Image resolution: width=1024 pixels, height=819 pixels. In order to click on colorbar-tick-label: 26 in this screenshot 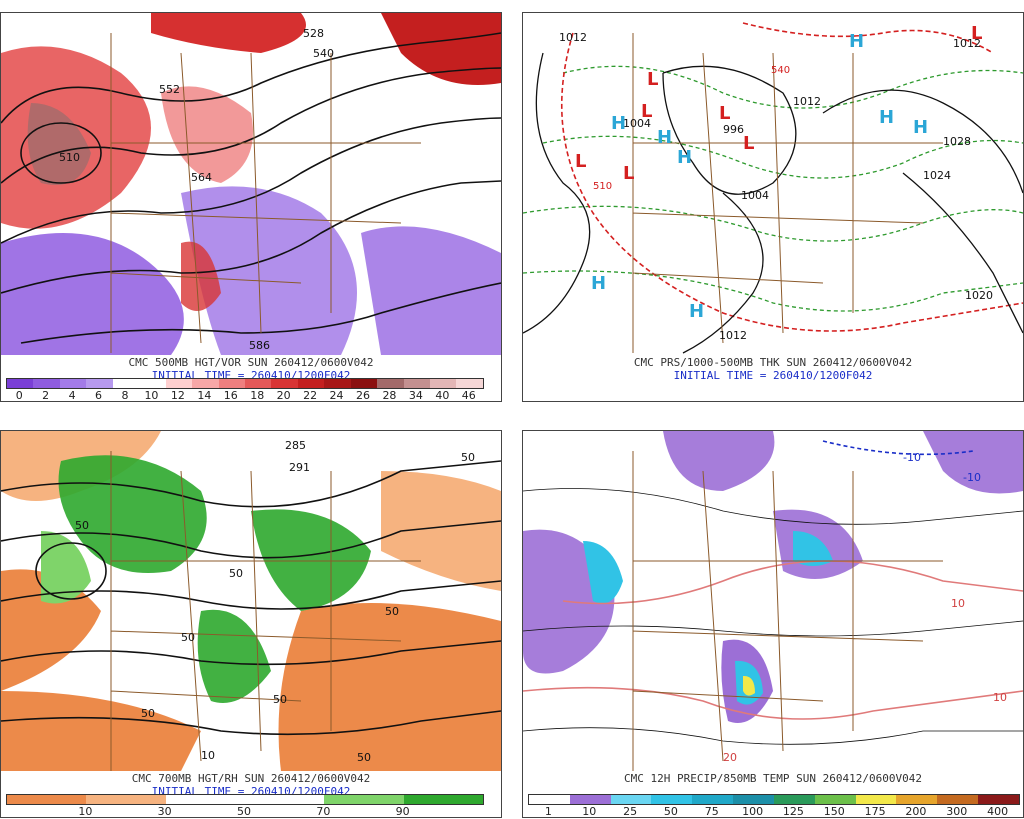, I will do `click(363, 395)`.